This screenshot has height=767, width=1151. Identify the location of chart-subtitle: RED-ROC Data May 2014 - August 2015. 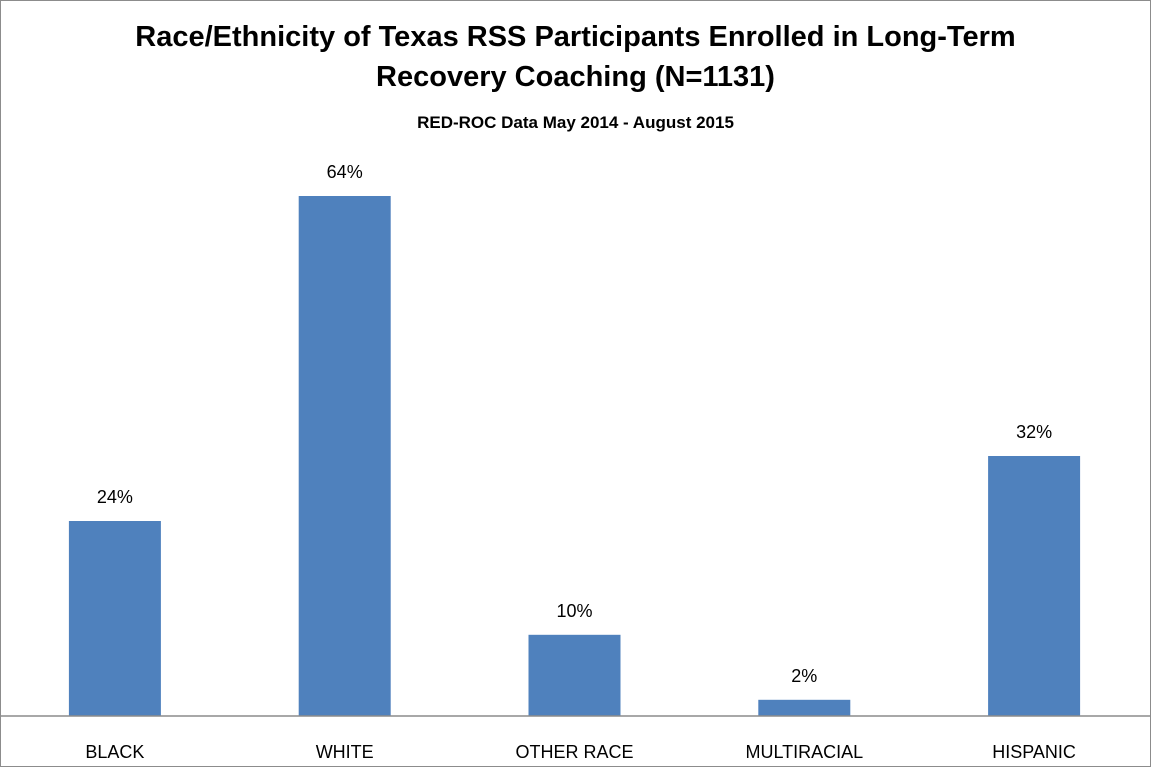
(575, 122).